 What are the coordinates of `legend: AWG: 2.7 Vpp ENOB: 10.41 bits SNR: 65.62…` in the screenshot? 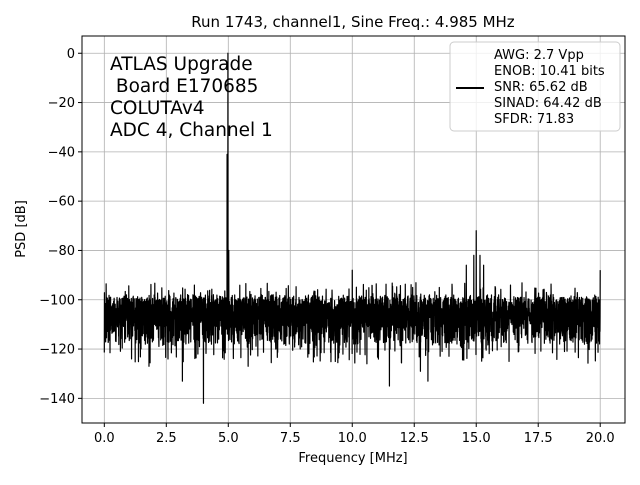 It's located at (535, 86).